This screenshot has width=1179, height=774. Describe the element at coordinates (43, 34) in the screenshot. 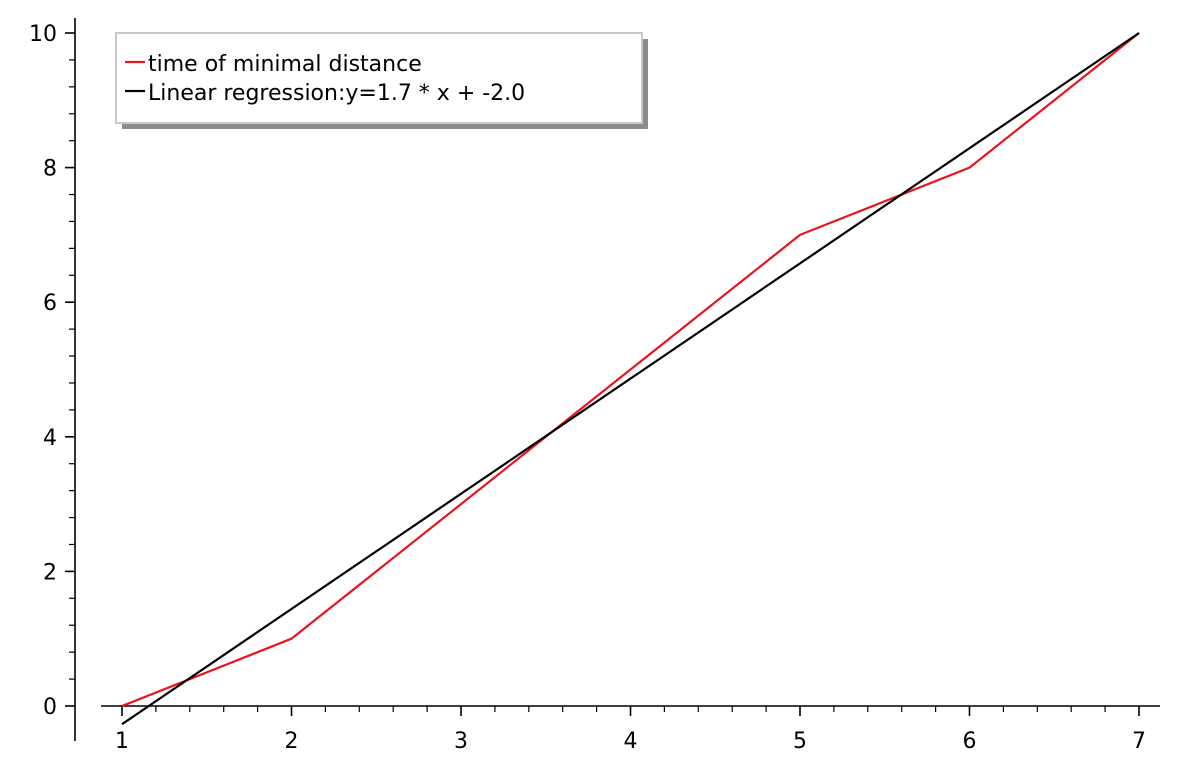

I see `y-tick-label: 10` at that location.